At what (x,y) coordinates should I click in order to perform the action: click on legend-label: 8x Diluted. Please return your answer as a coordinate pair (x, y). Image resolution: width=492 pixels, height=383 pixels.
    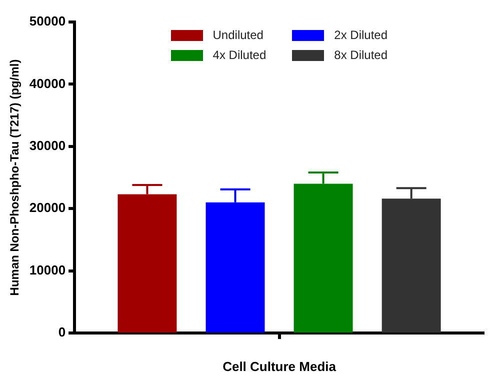
    Looking at the image, I should click on (361, 55).